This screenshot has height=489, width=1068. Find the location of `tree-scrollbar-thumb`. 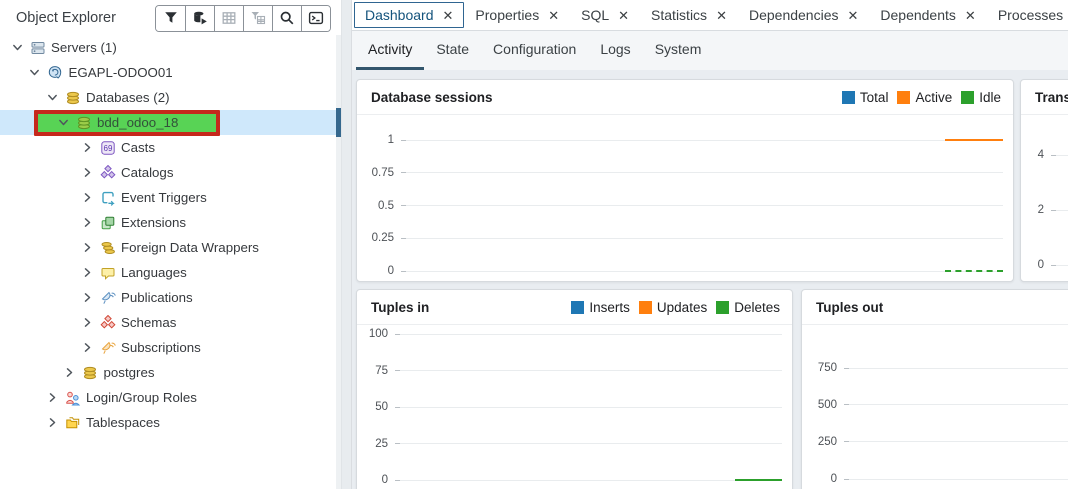

tree-scrollbar-thumb is located at coordinates (338, 122).